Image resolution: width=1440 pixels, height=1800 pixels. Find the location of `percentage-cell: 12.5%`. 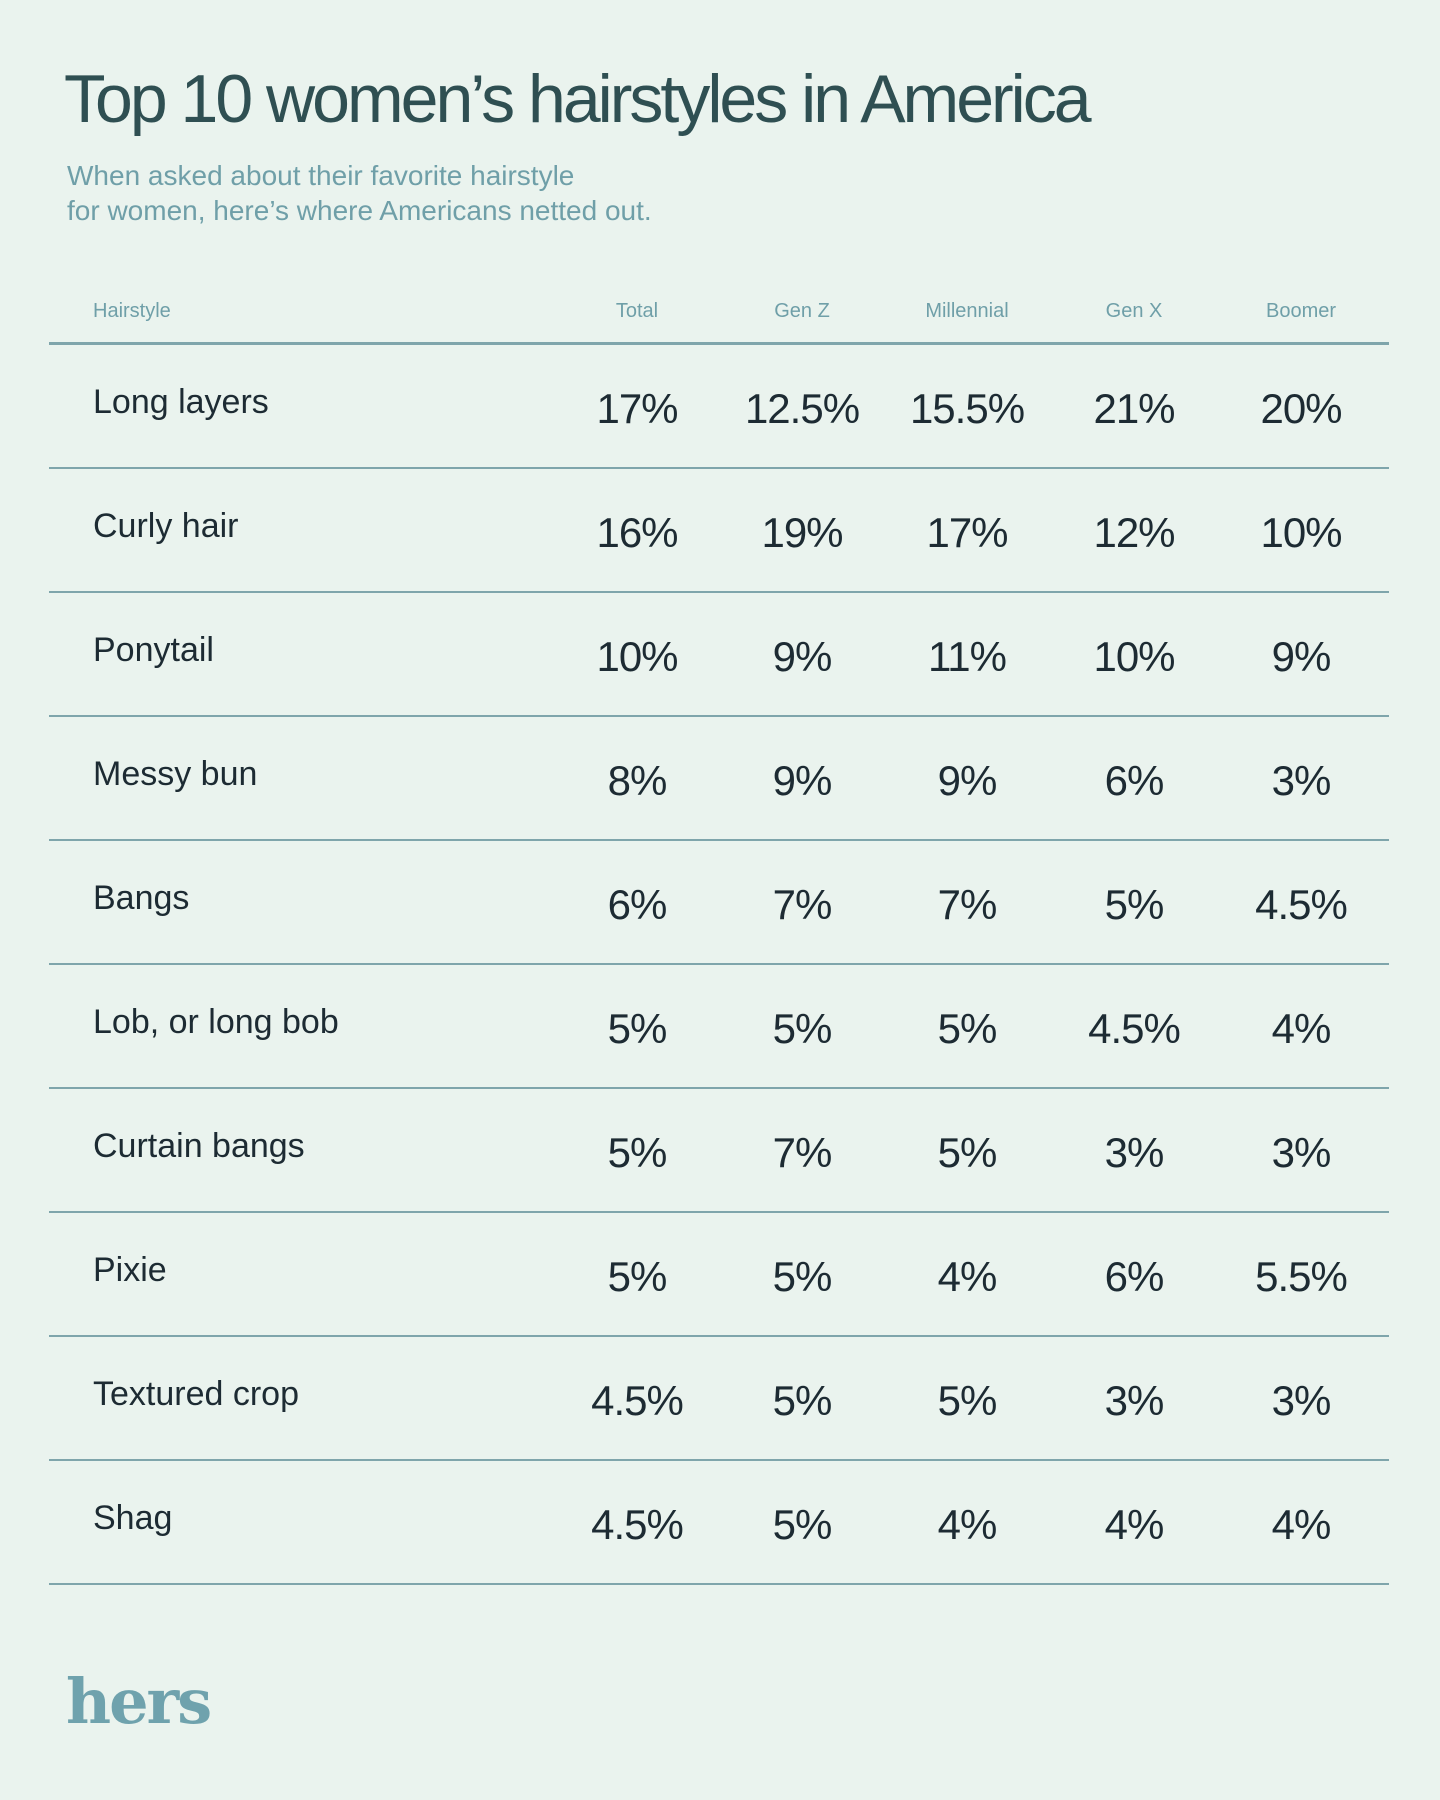

percentage-cell: 12.5% is located at coordinates (802, 408).